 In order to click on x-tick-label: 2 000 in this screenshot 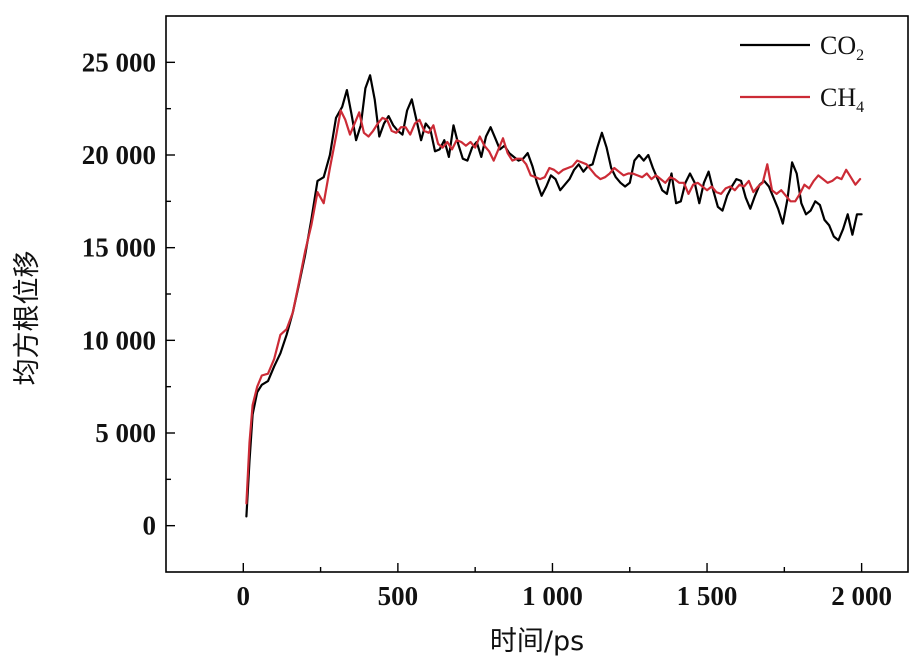, I will do `click(861, 596)`.